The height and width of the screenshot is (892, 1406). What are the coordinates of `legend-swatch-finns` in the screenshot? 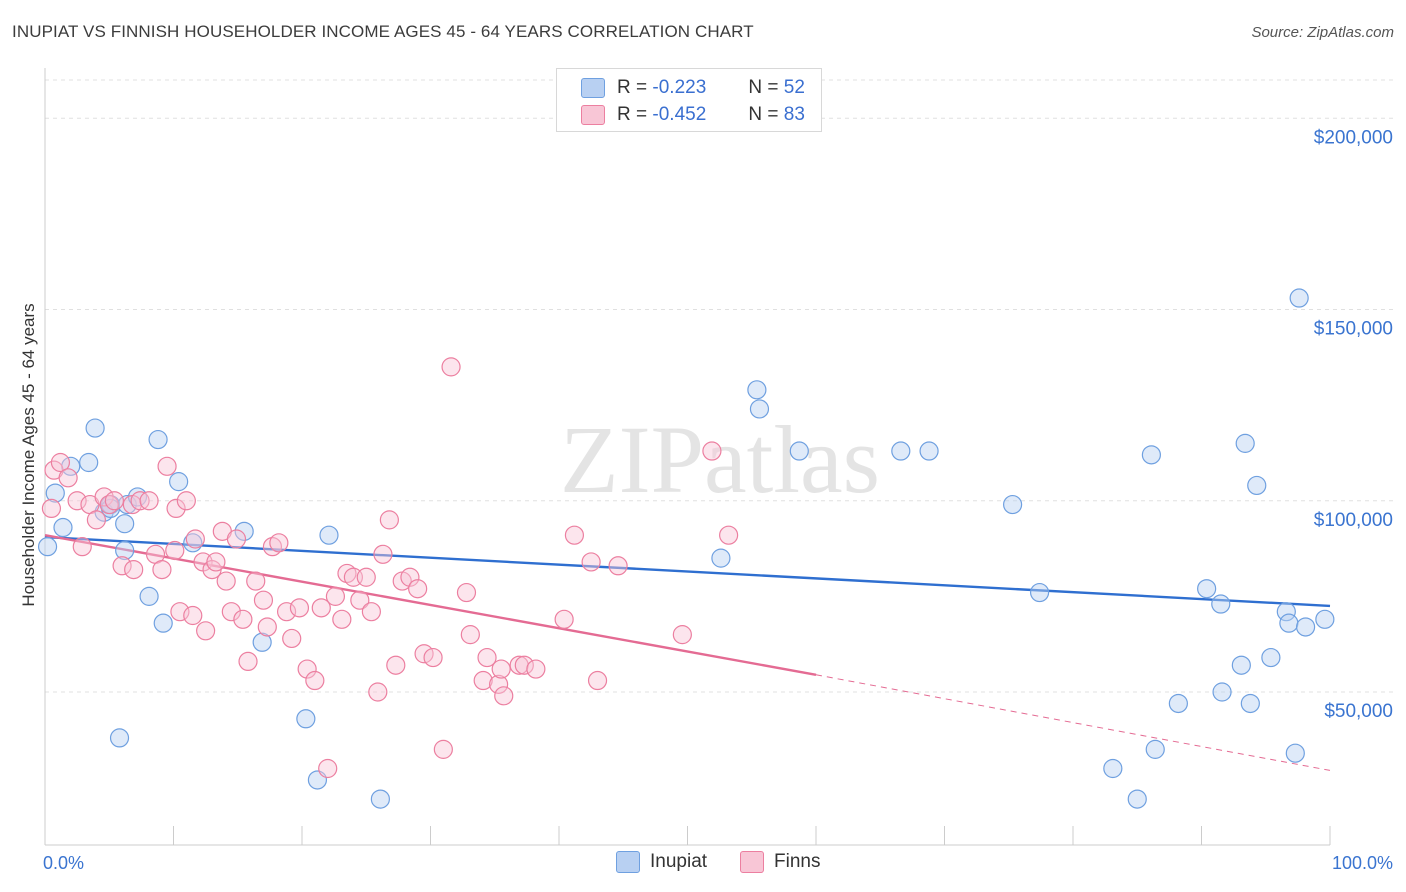 It's located at (752, 862).